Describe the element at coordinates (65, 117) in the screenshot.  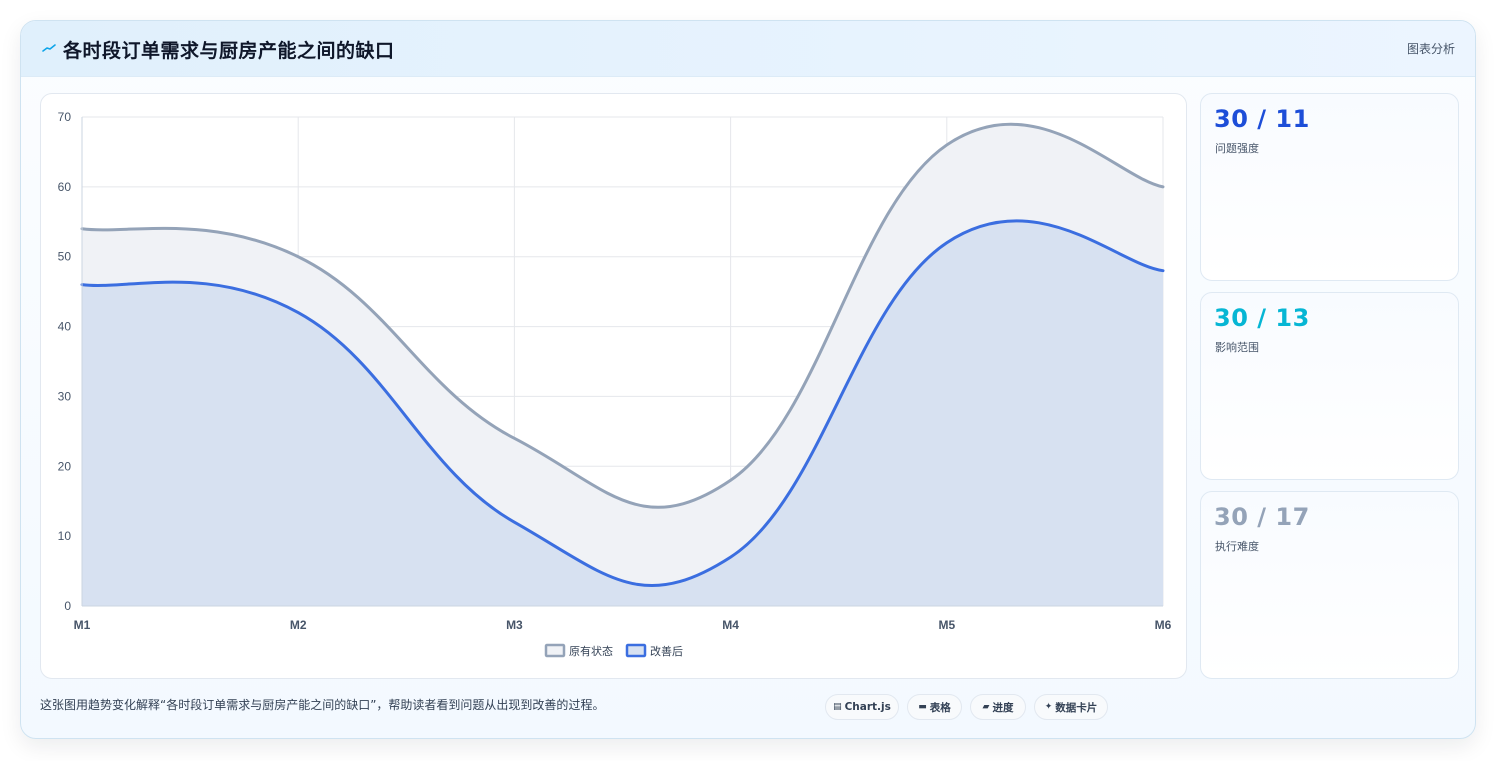
I see `y-tick-label: 70` at that location.